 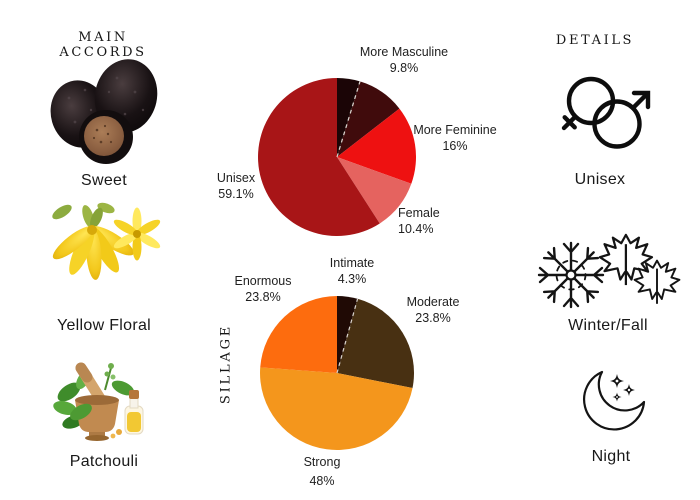 I want to click on slice-label: Intimate, so click(x=352, y=263).